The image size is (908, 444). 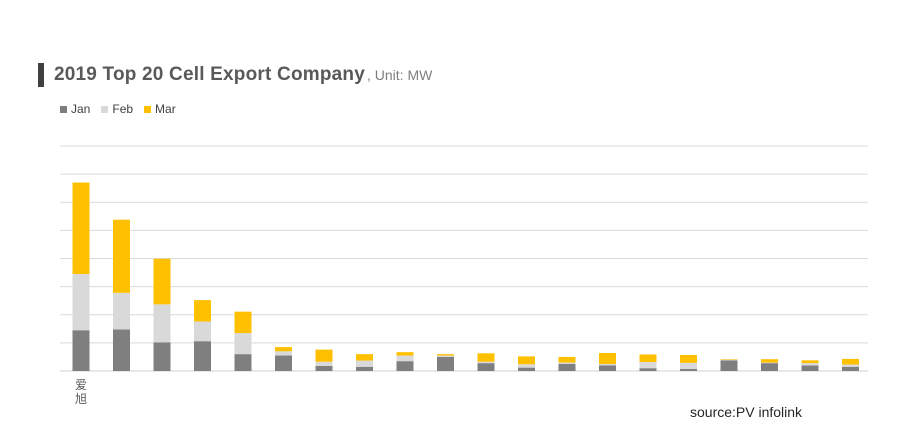 I want to click on legend-item-mar: Mar, so click(x=160, y=109).